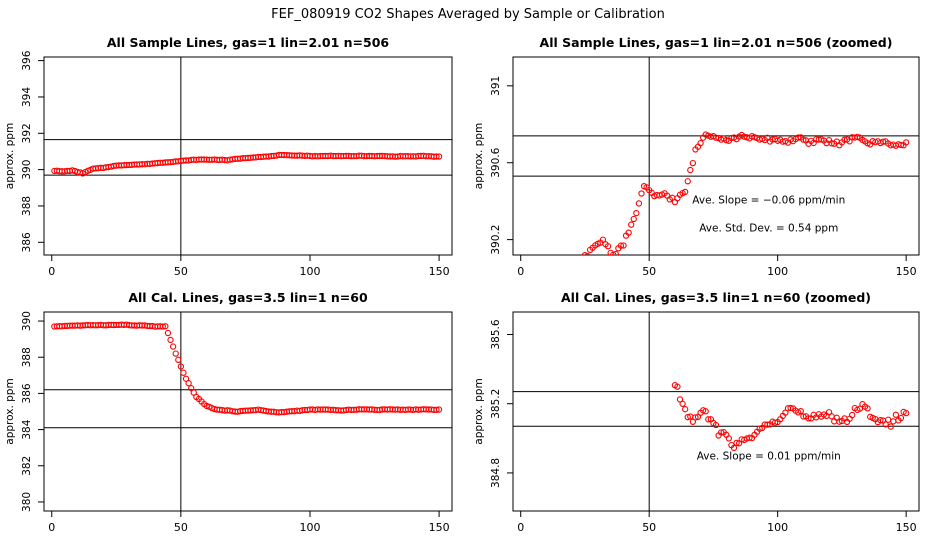 The height and width of the screenshot is (540, 936). I want to click on y-tick-label: 385.6, so click(496, 334).